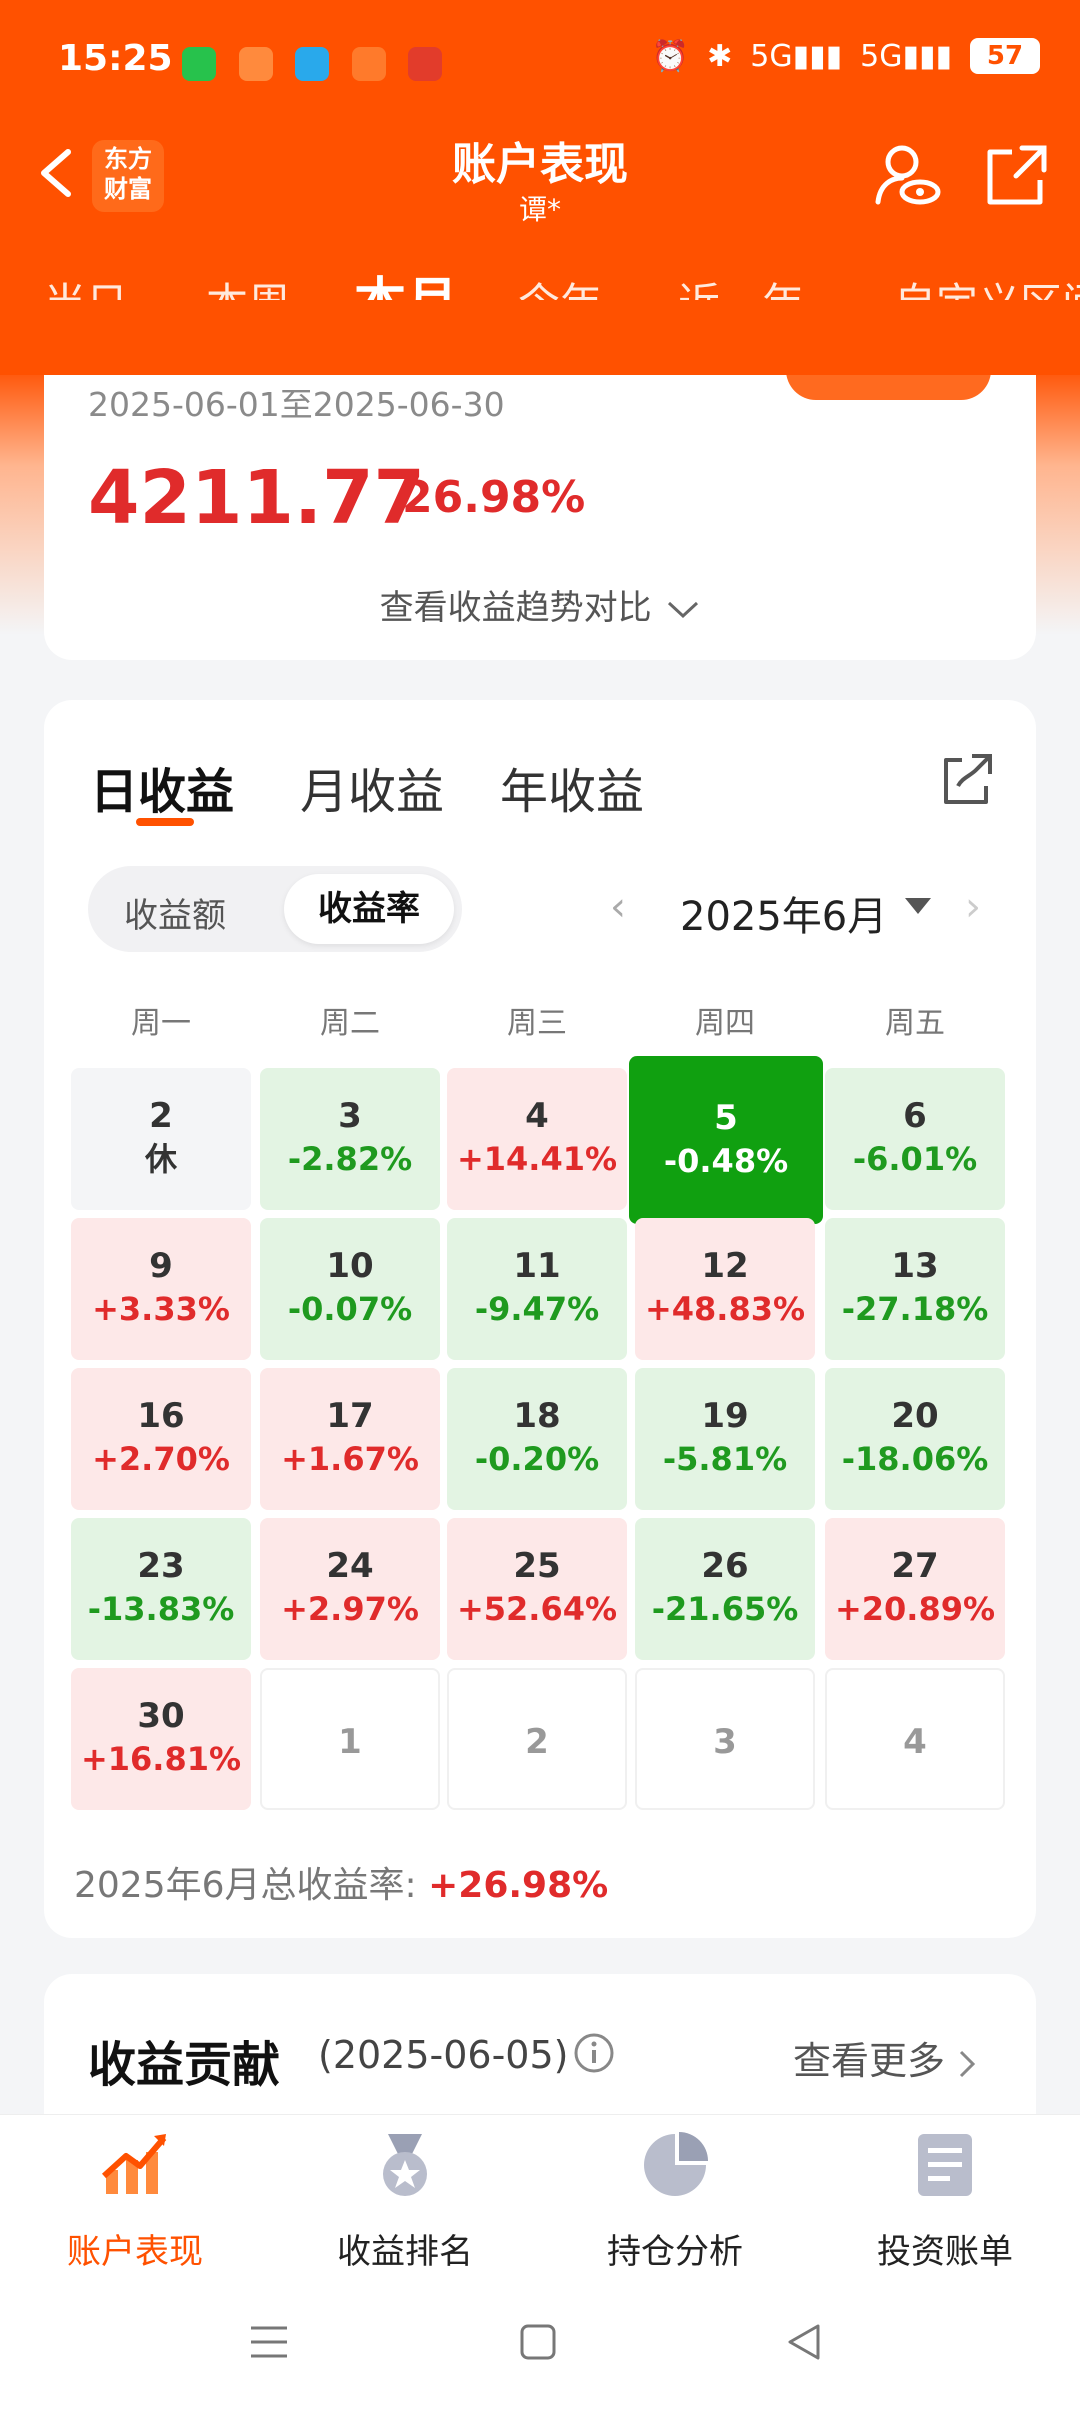 The image size is (1080, 2413). Describe the element at coordinates (161, 1309) in the screenshot. I see `day-rate: +3.33%` at that location.